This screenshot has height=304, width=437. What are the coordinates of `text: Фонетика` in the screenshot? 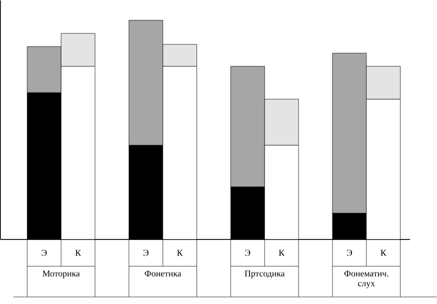 It's located at (163, 273).